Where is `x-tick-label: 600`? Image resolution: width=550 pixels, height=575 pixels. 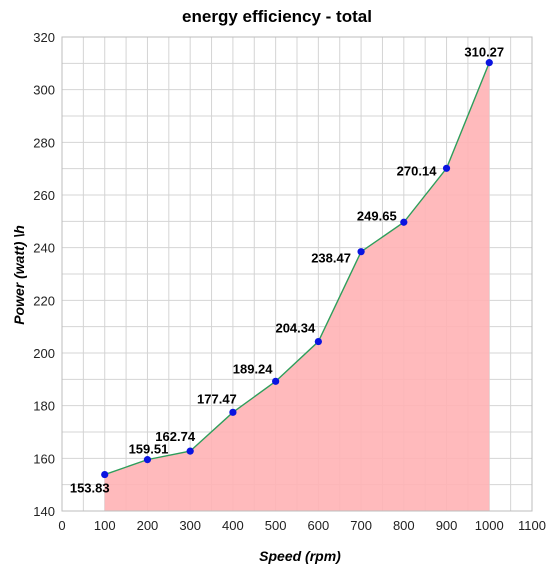 x-tick-label: 600 is located at coordinates (319, 525).